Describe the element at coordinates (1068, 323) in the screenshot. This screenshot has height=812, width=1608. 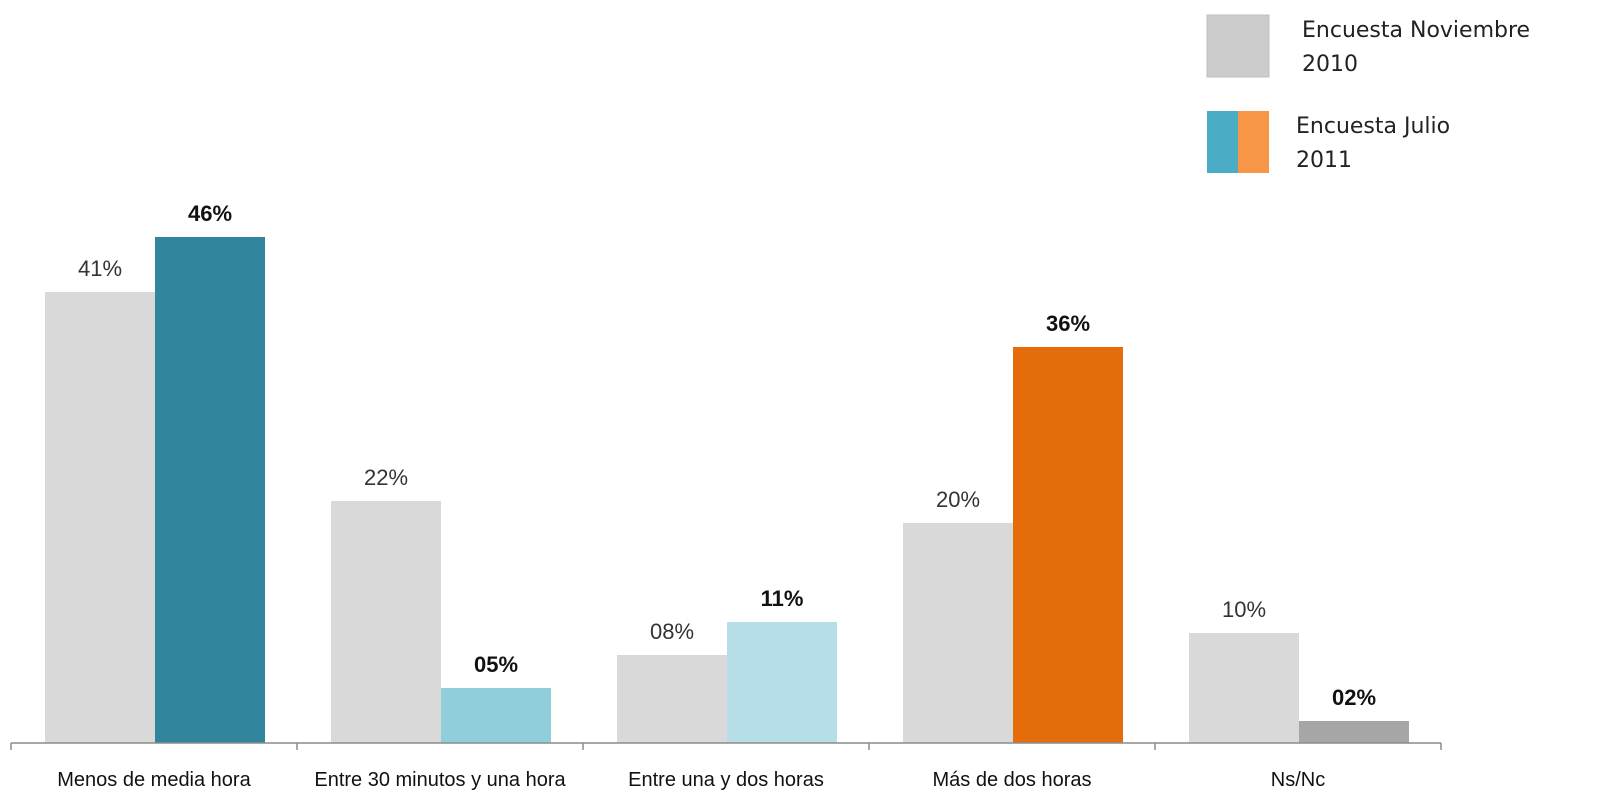
I see `value-label-s1-3: 36%` at that location.